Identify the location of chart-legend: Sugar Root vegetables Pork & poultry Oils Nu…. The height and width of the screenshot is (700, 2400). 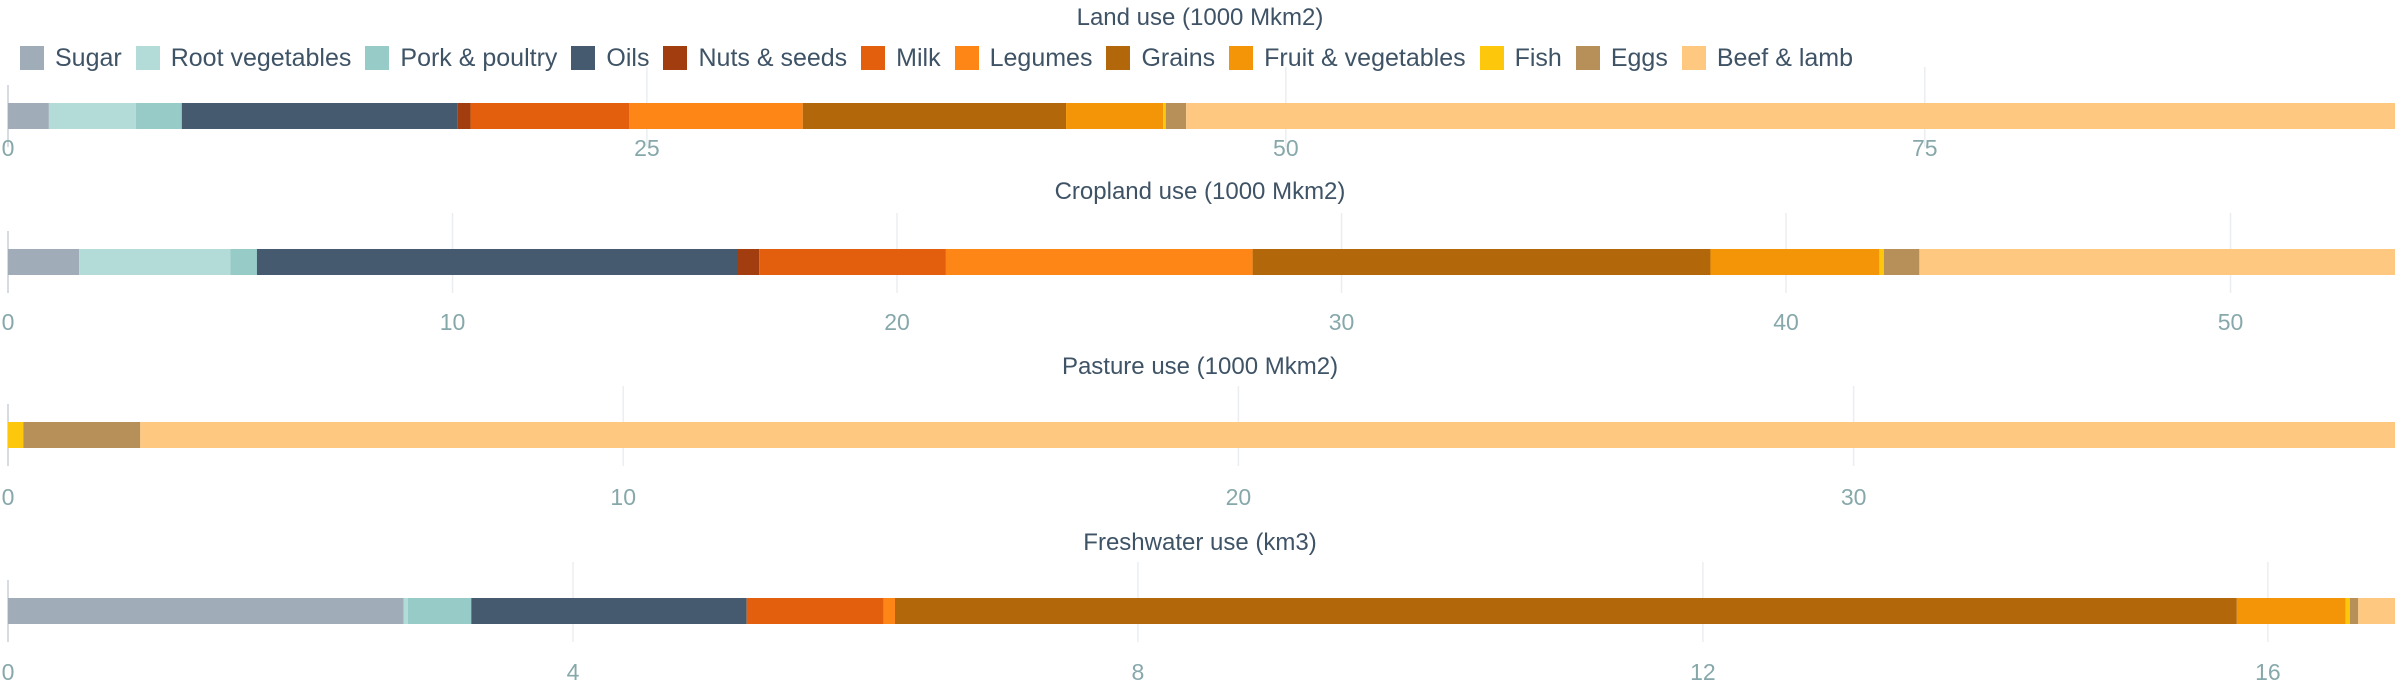
(943, 58).